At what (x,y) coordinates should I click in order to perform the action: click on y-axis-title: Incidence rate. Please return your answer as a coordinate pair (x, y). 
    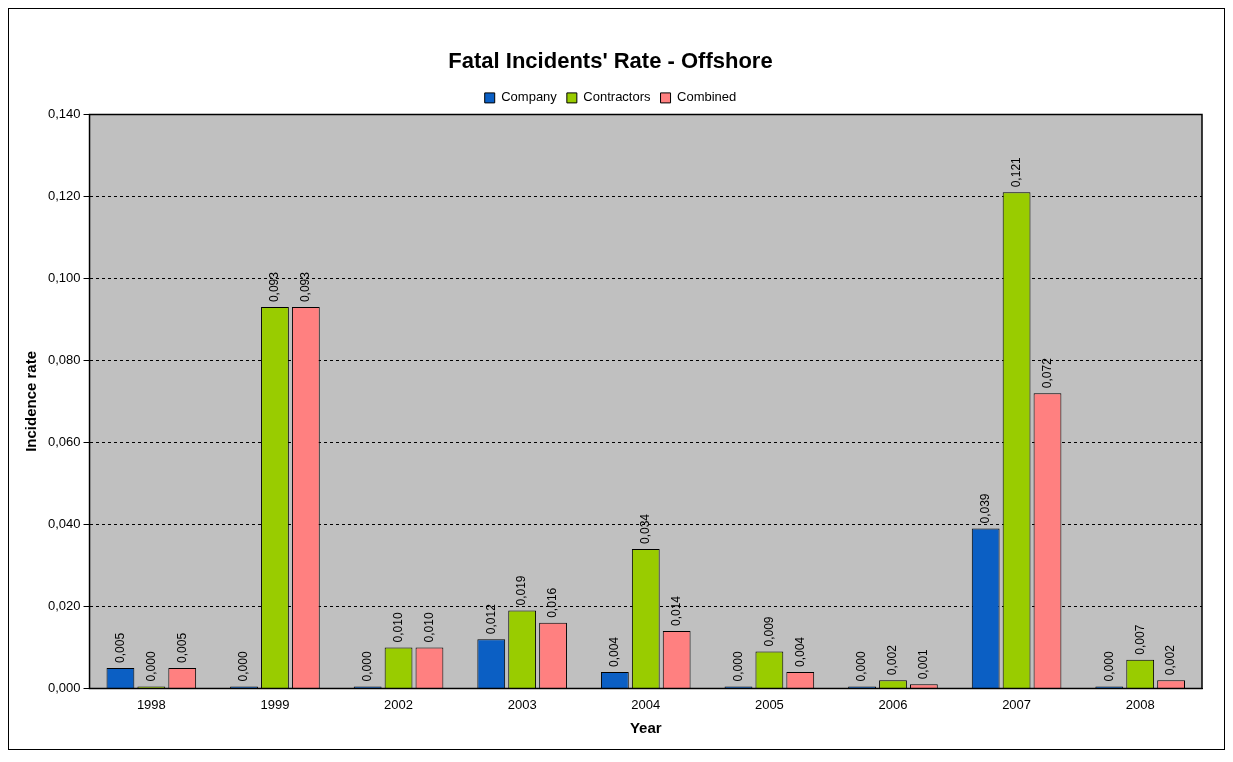
    Looking at the image, I should click on (31, 401).